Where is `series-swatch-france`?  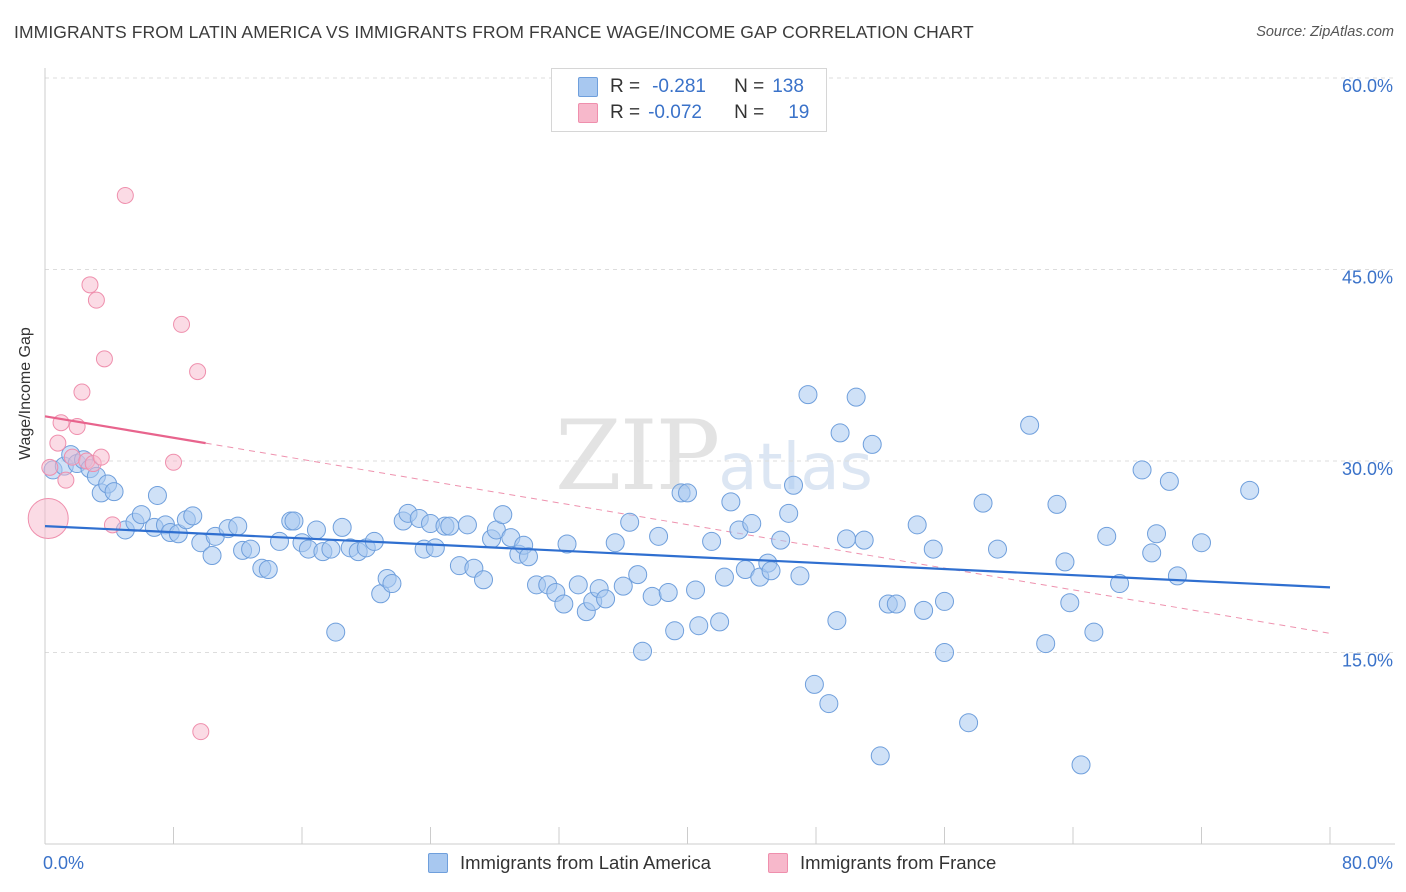
series-swatch-france is located at coordinates (778, 863).